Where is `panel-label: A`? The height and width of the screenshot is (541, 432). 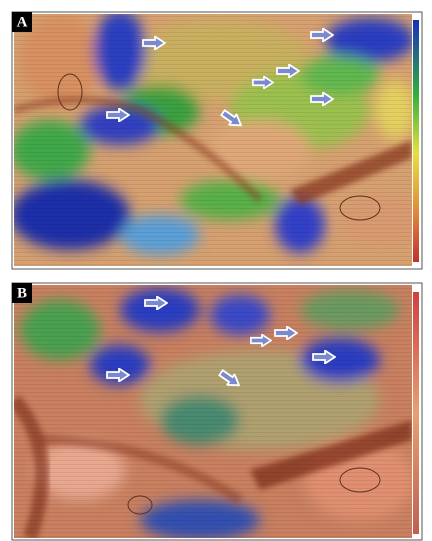 panel-label: A is located at coordinates (22, 22).